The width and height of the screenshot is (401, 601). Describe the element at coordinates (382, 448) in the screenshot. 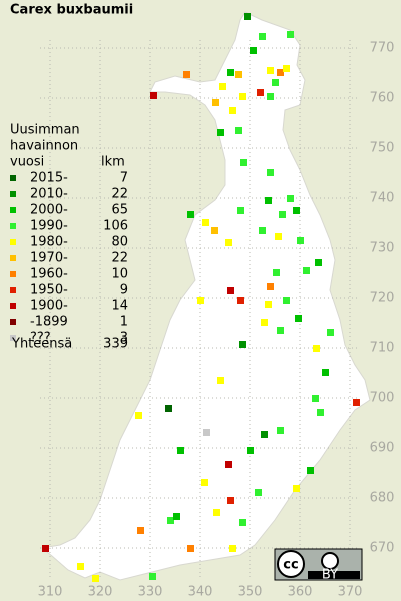

I see `y-label: 690` at that location.